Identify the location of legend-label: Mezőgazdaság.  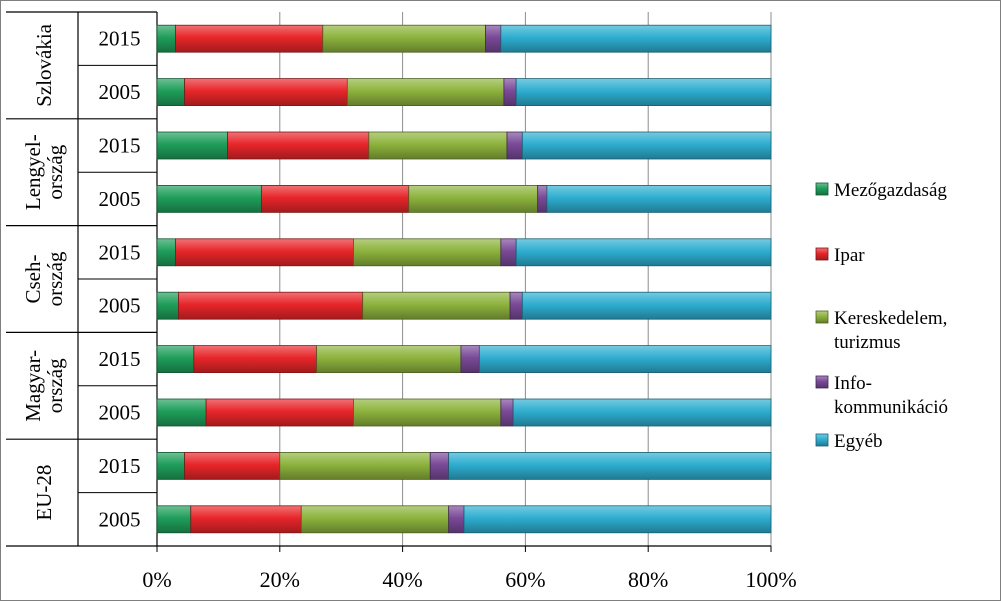
(890, 190).